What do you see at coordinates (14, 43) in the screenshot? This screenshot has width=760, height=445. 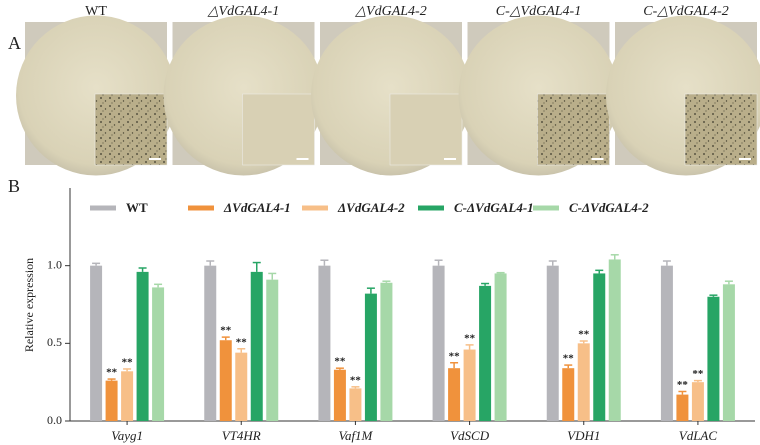 I see `panel-letter: A` at bounding box center [14, 43].